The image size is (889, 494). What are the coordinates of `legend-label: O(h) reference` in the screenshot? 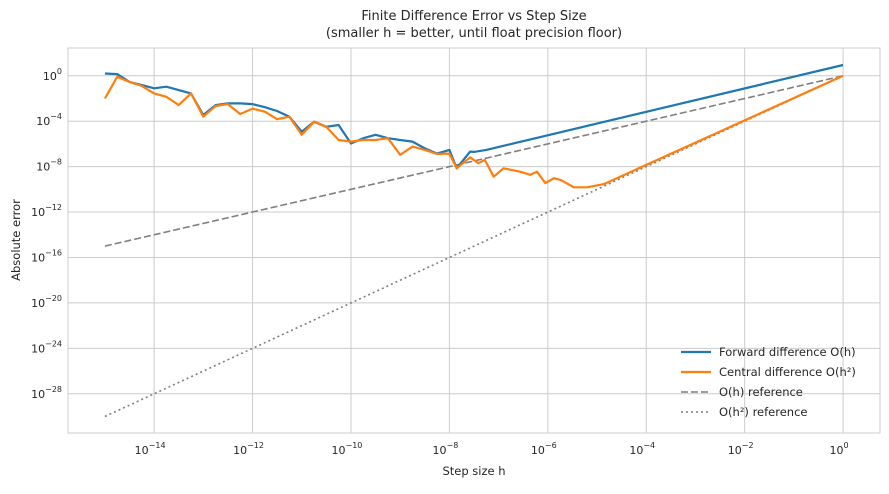 It's located at (761, 392).